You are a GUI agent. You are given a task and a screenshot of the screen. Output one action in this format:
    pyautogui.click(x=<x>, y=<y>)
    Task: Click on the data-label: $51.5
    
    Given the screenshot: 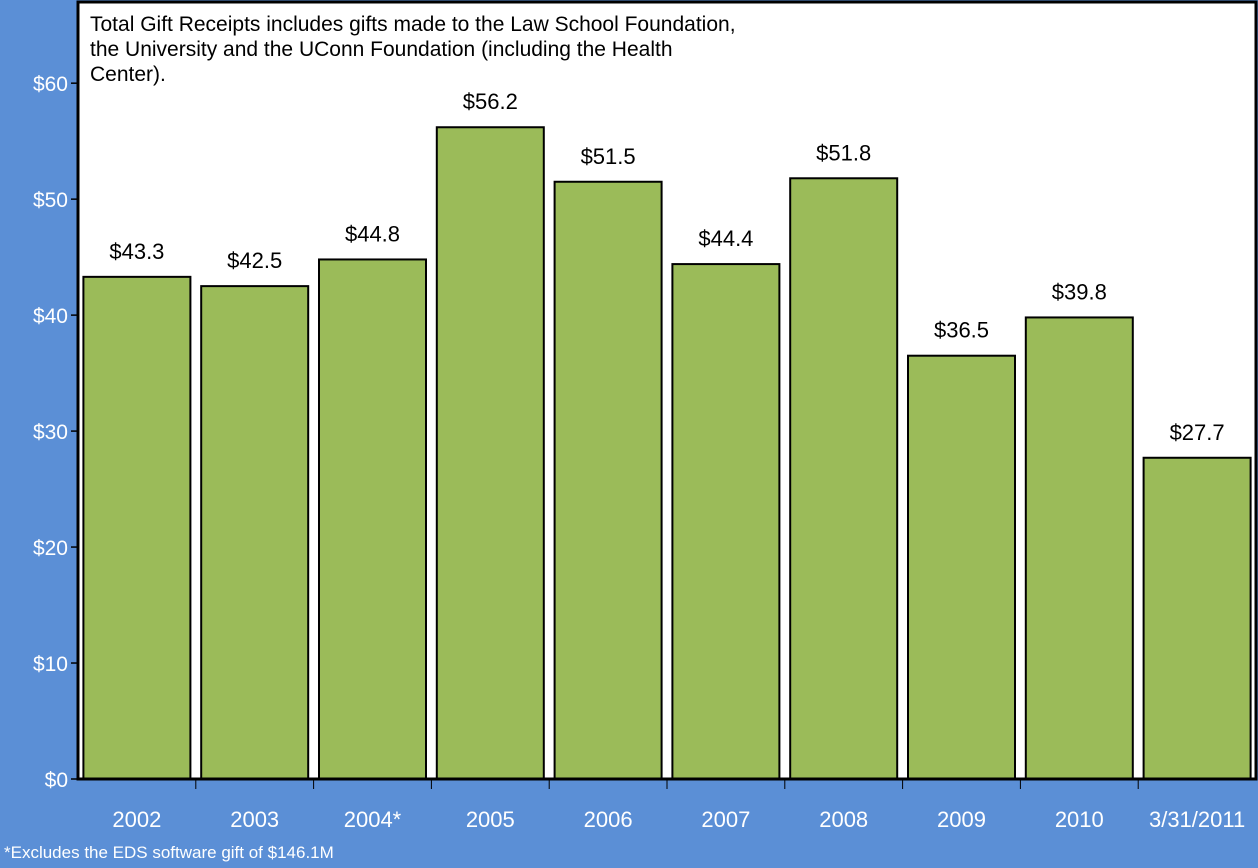 What is the action you would take?
    pyautogui.click(x=608, y=156)
    